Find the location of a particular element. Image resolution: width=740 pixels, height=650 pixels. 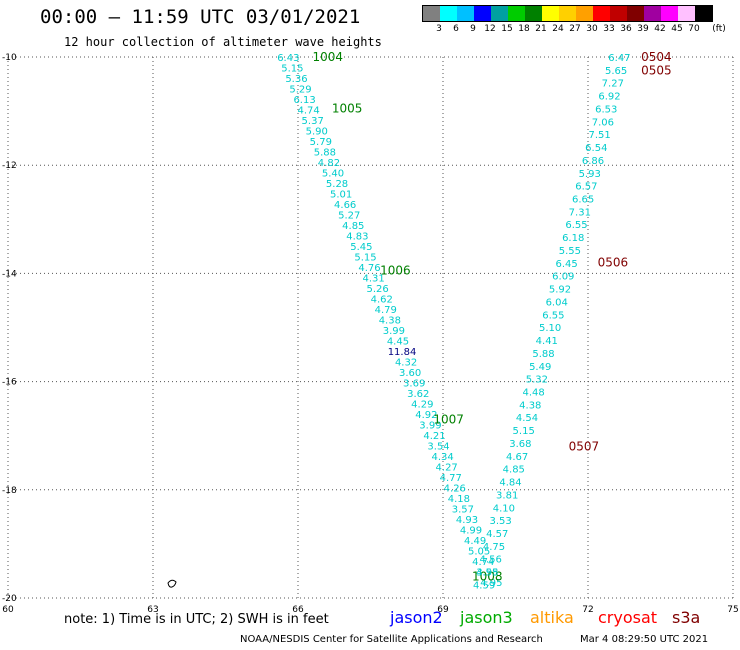

satellite-jason3: jason3 is located at coordinates (486, 617).